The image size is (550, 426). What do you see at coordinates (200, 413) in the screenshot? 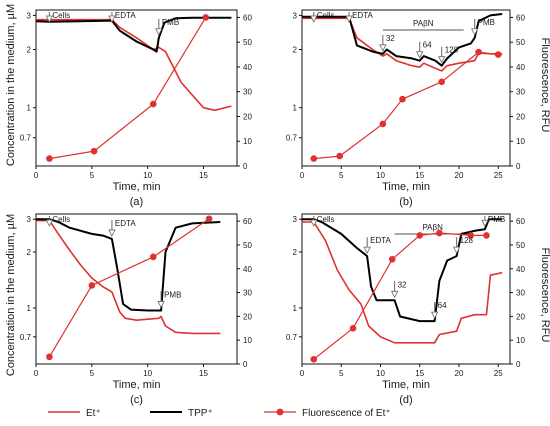
I see `legend-label-tpp: TPP⁺` at bounding box center [200, 413].